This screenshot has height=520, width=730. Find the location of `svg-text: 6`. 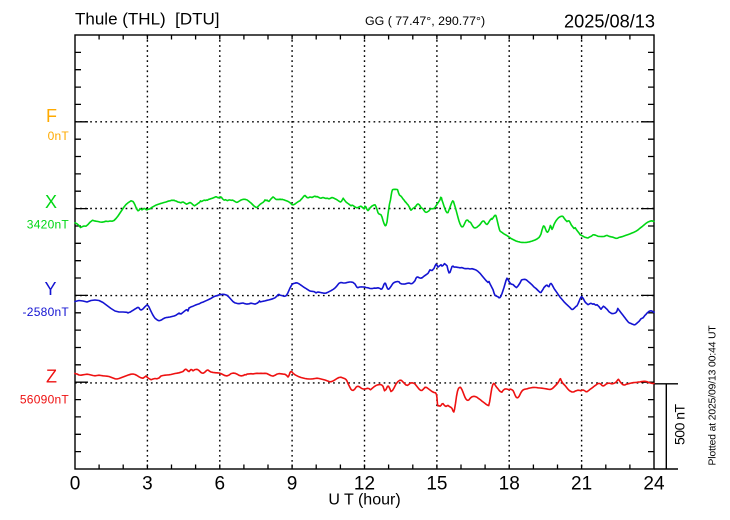

svg-text: 6 is located at coordinates (220, 484).